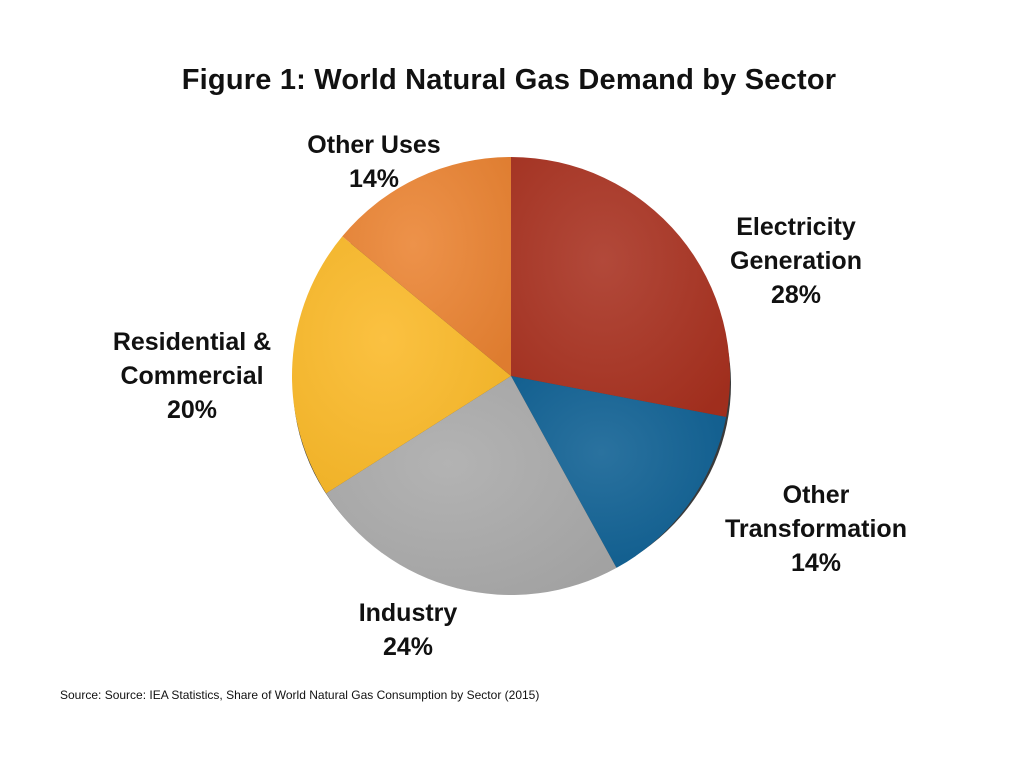  Describe the element at coordinates (796, 295) in the screenshot. I see `label-electricity-generation-value: 28%` at that location.